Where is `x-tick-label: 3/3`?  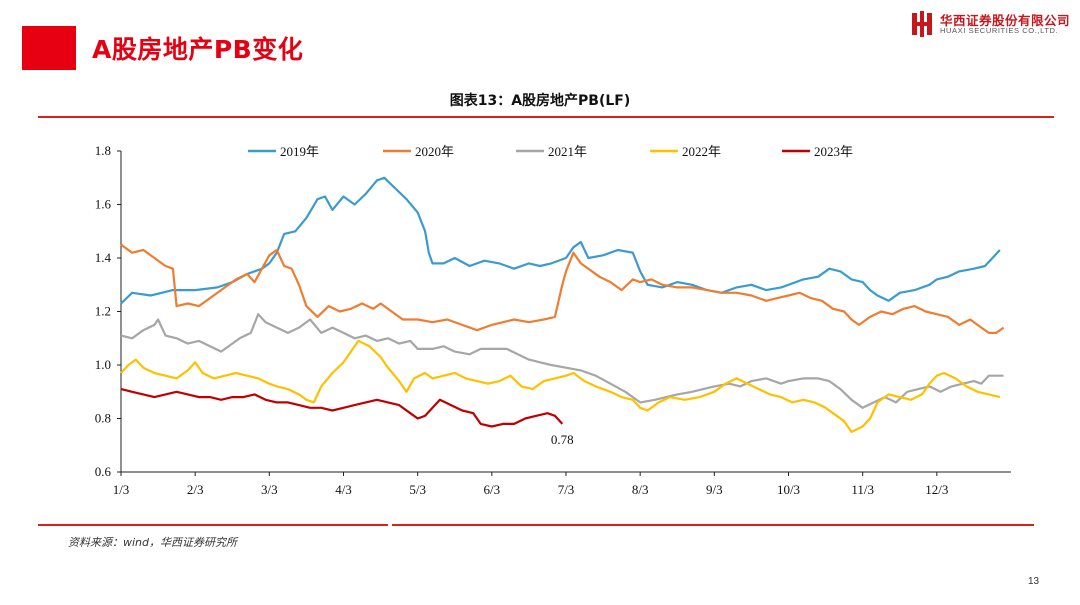
x-tick-label: 3/3 is located at coordinates (269, 489).